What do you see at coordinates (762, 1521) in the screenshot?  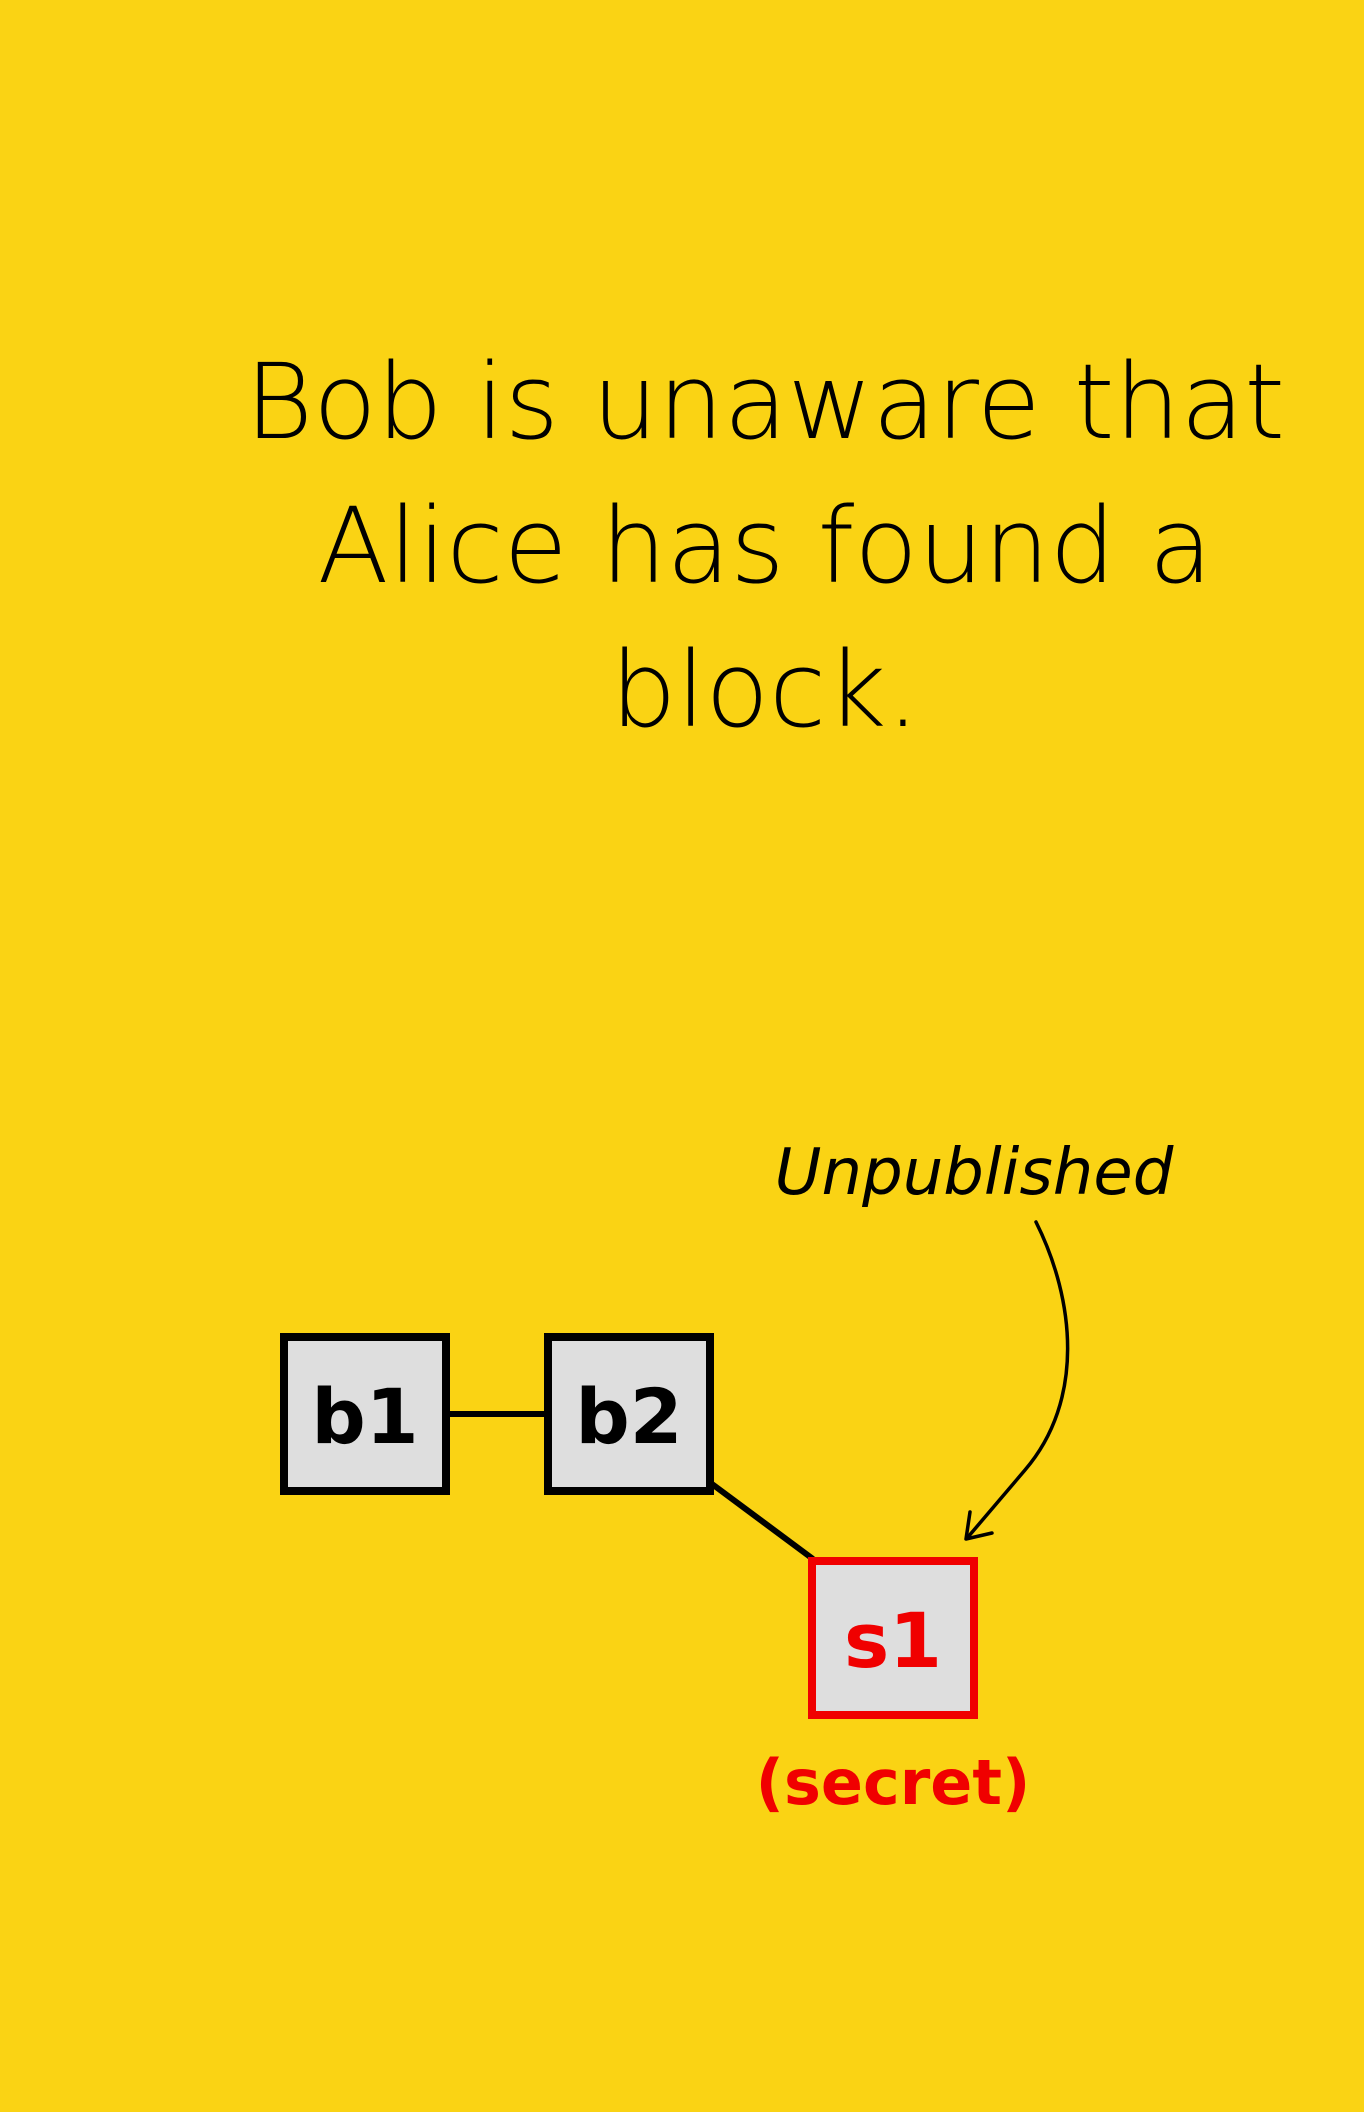 I see `connector-b2-s1` at bounding box center [762, 1521].